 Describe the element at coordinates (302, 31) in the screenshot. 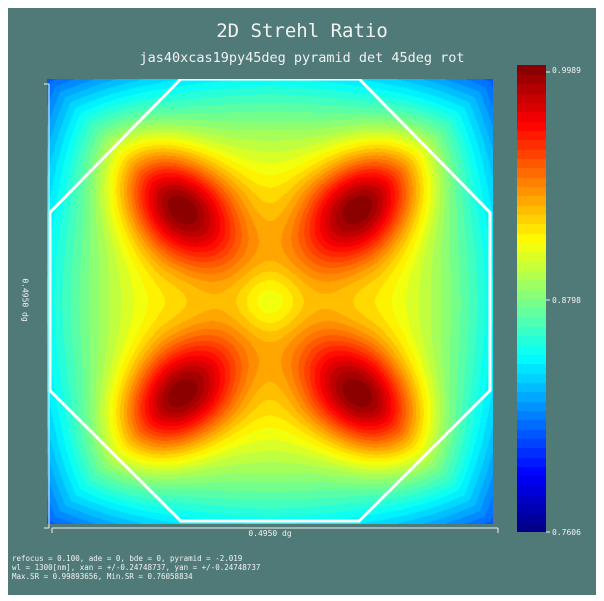

I see `chart-title: 2D Strehl Ratio` at that location.